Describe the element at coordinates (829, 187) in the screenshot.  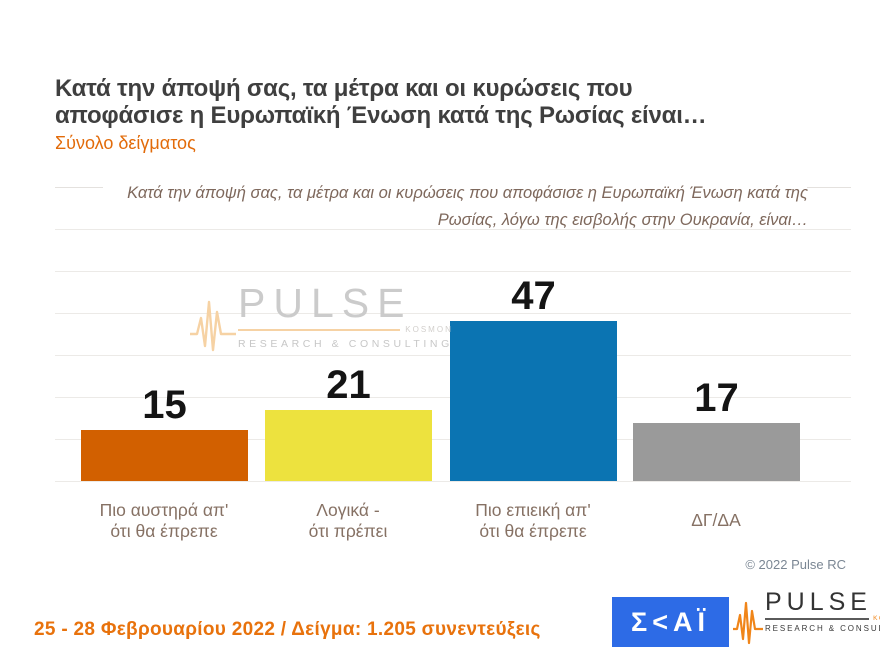
I see `gridline-top-right-segment` at that location.